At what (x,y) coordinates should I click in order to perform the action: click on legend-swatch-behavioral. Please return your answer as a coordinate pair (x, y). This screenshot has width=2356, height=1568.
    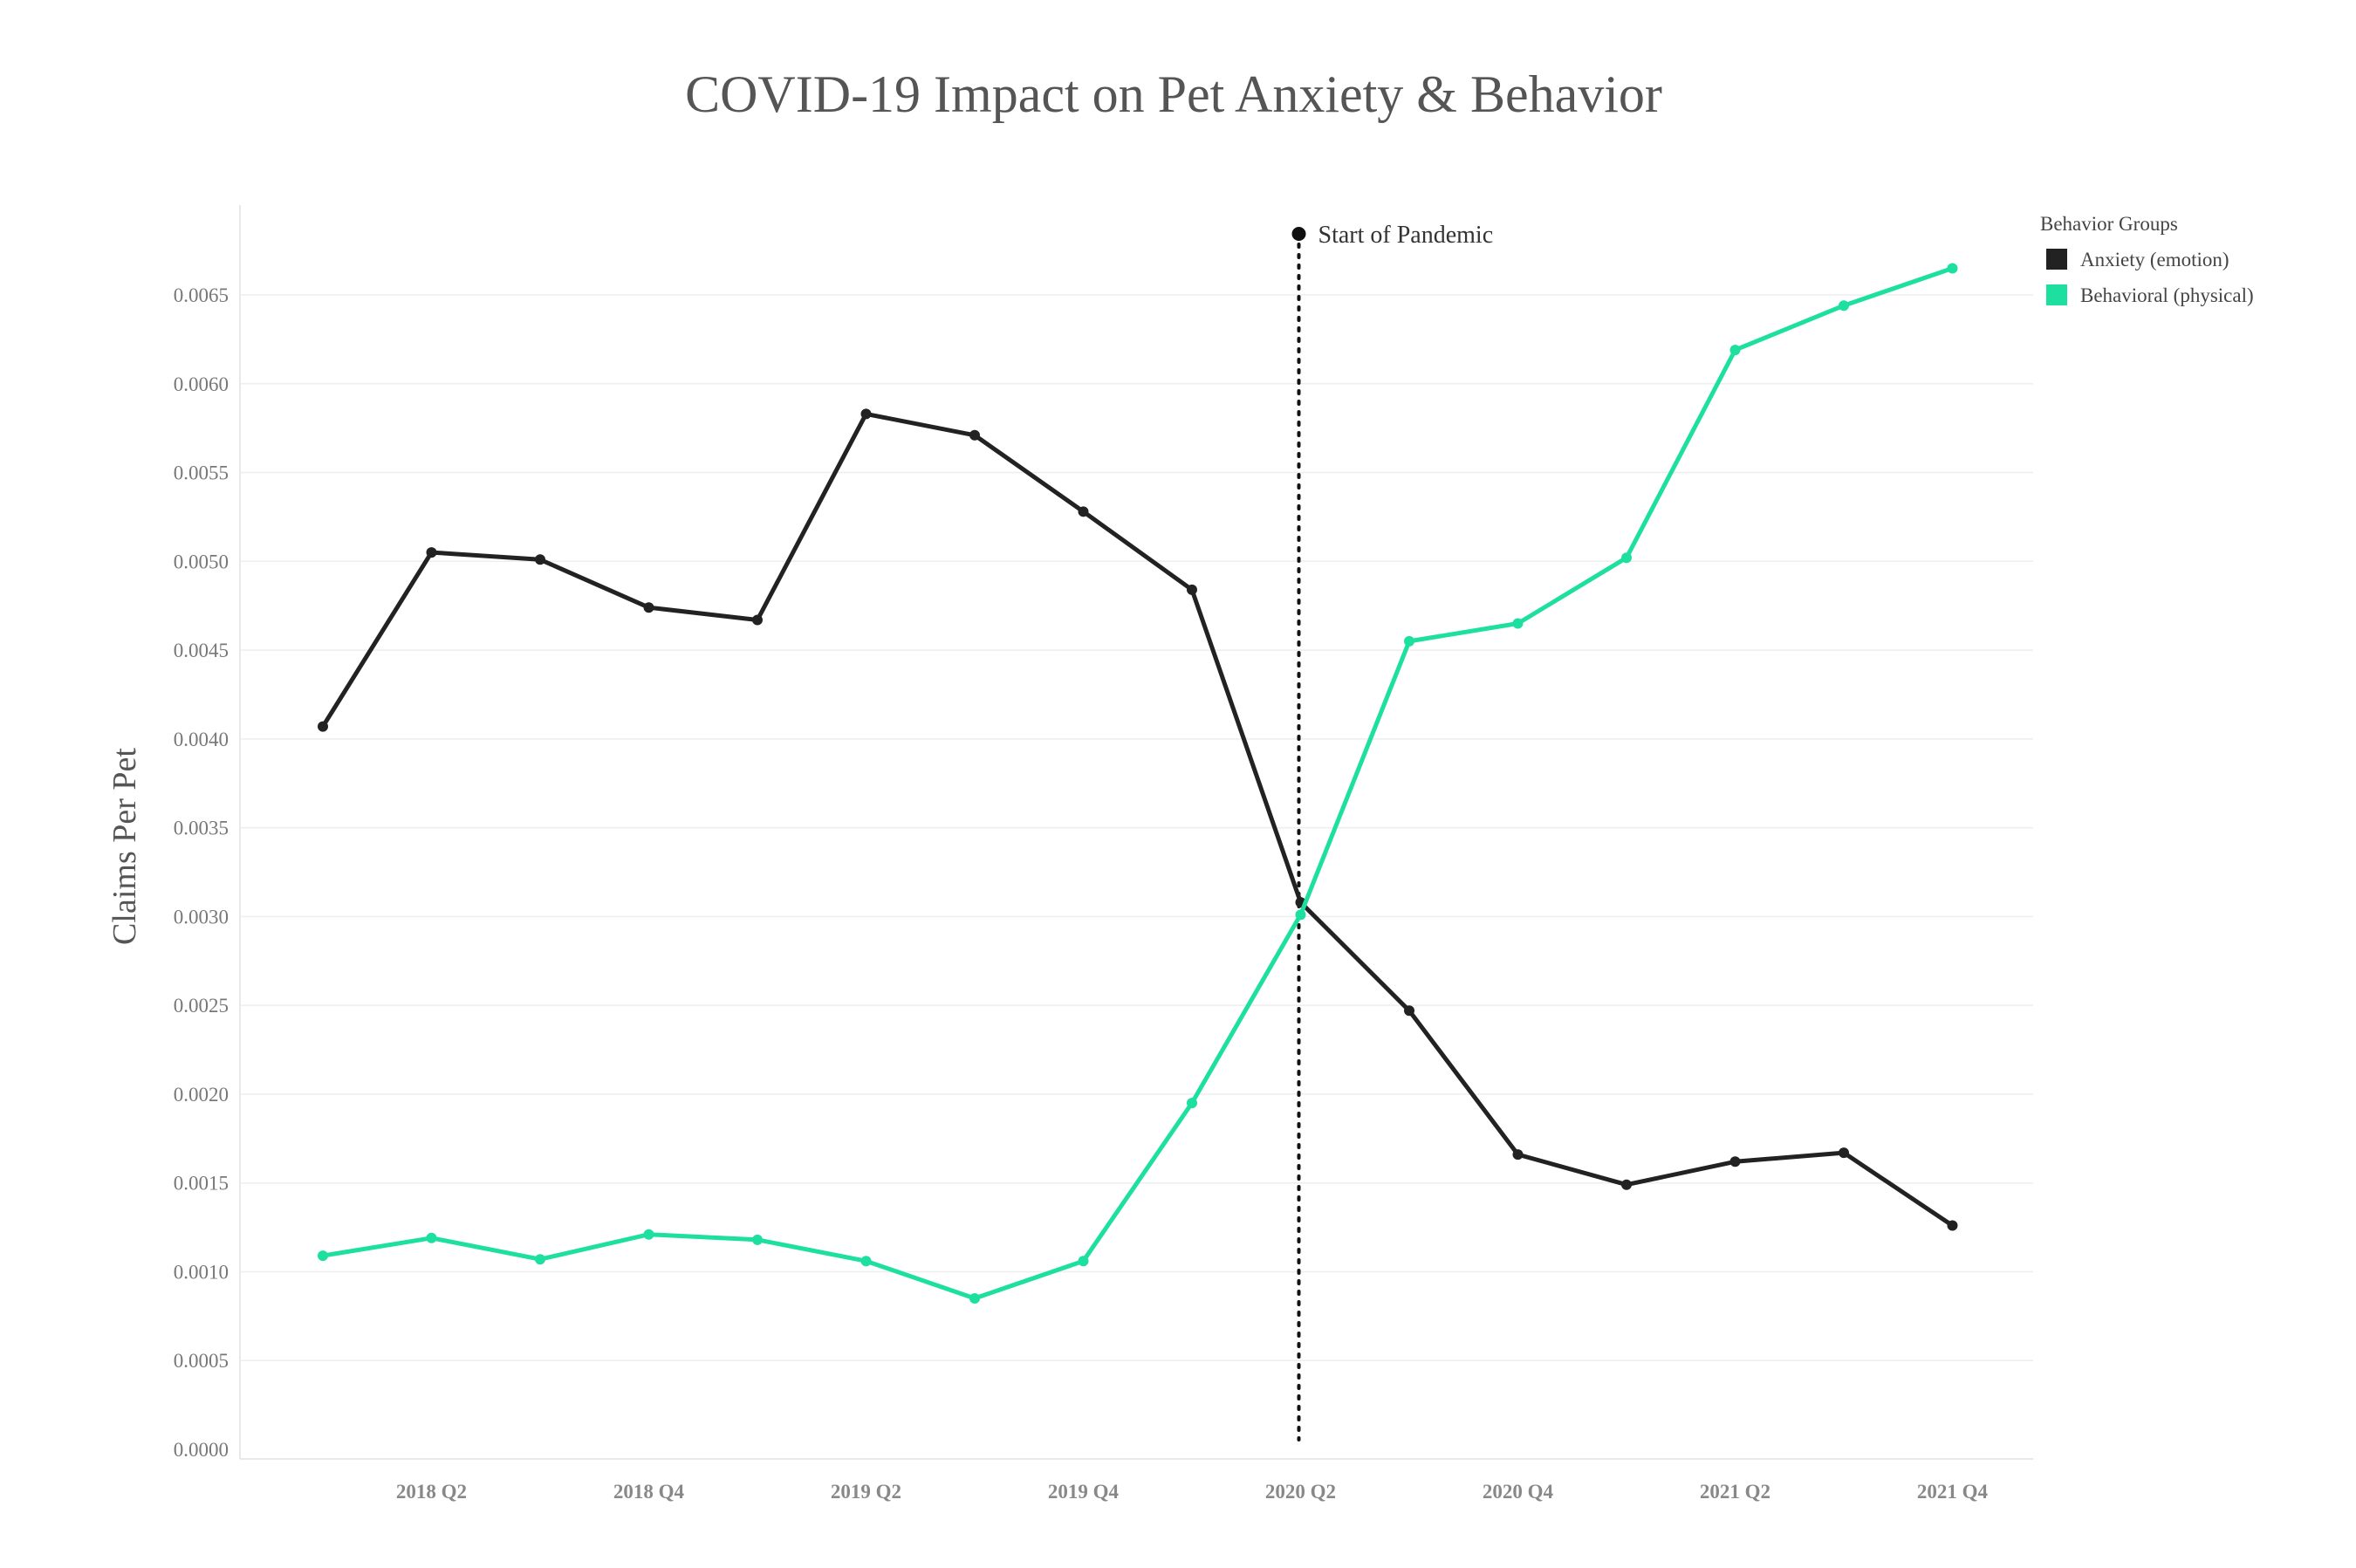
    Looking at the image, I should click on (2056, 294).